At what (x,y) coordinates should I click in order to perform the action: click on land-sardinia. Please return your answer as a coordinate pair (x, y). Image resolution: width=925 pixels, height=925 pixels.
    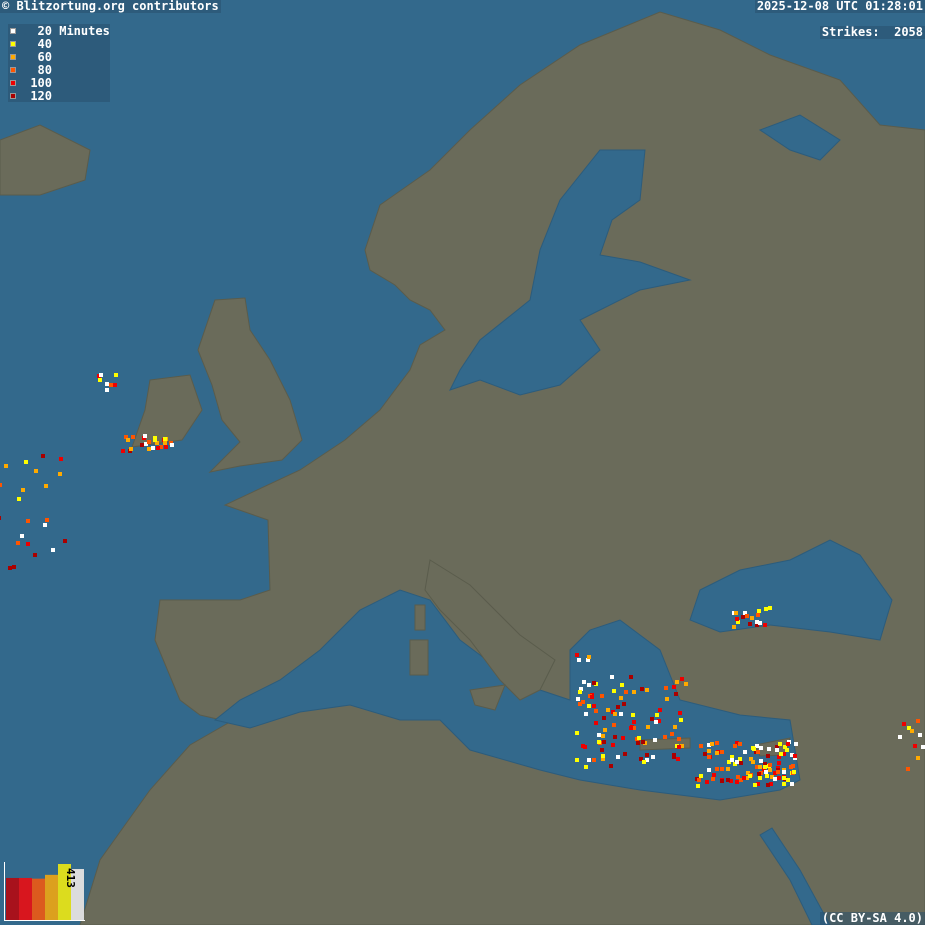
    Looking at the image, I should click on (419, 657).